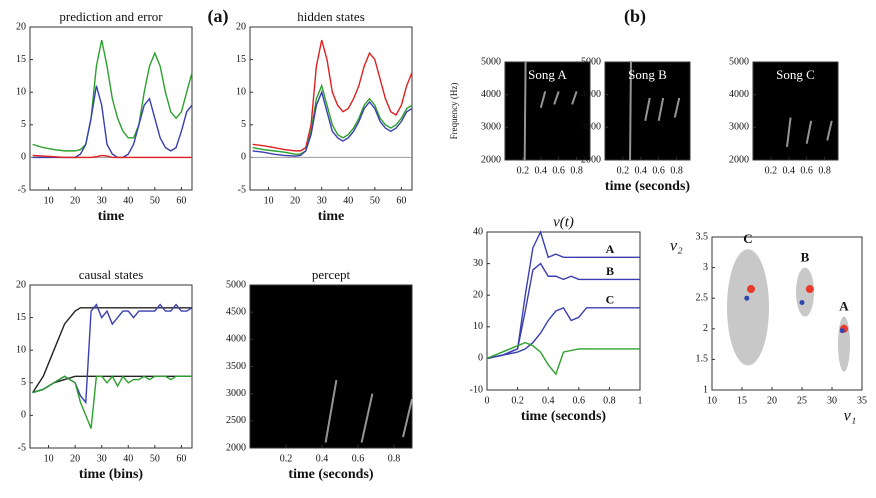 The image size is (876, 498). I want to click on panel-label: (a), so click(218, 16).